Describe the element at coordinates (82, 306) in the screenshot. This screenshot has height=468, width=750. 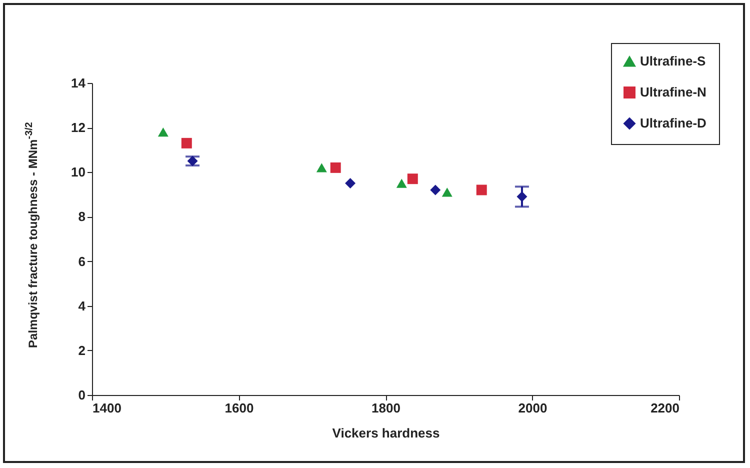
I see `y-tick-label: 4` at that location.